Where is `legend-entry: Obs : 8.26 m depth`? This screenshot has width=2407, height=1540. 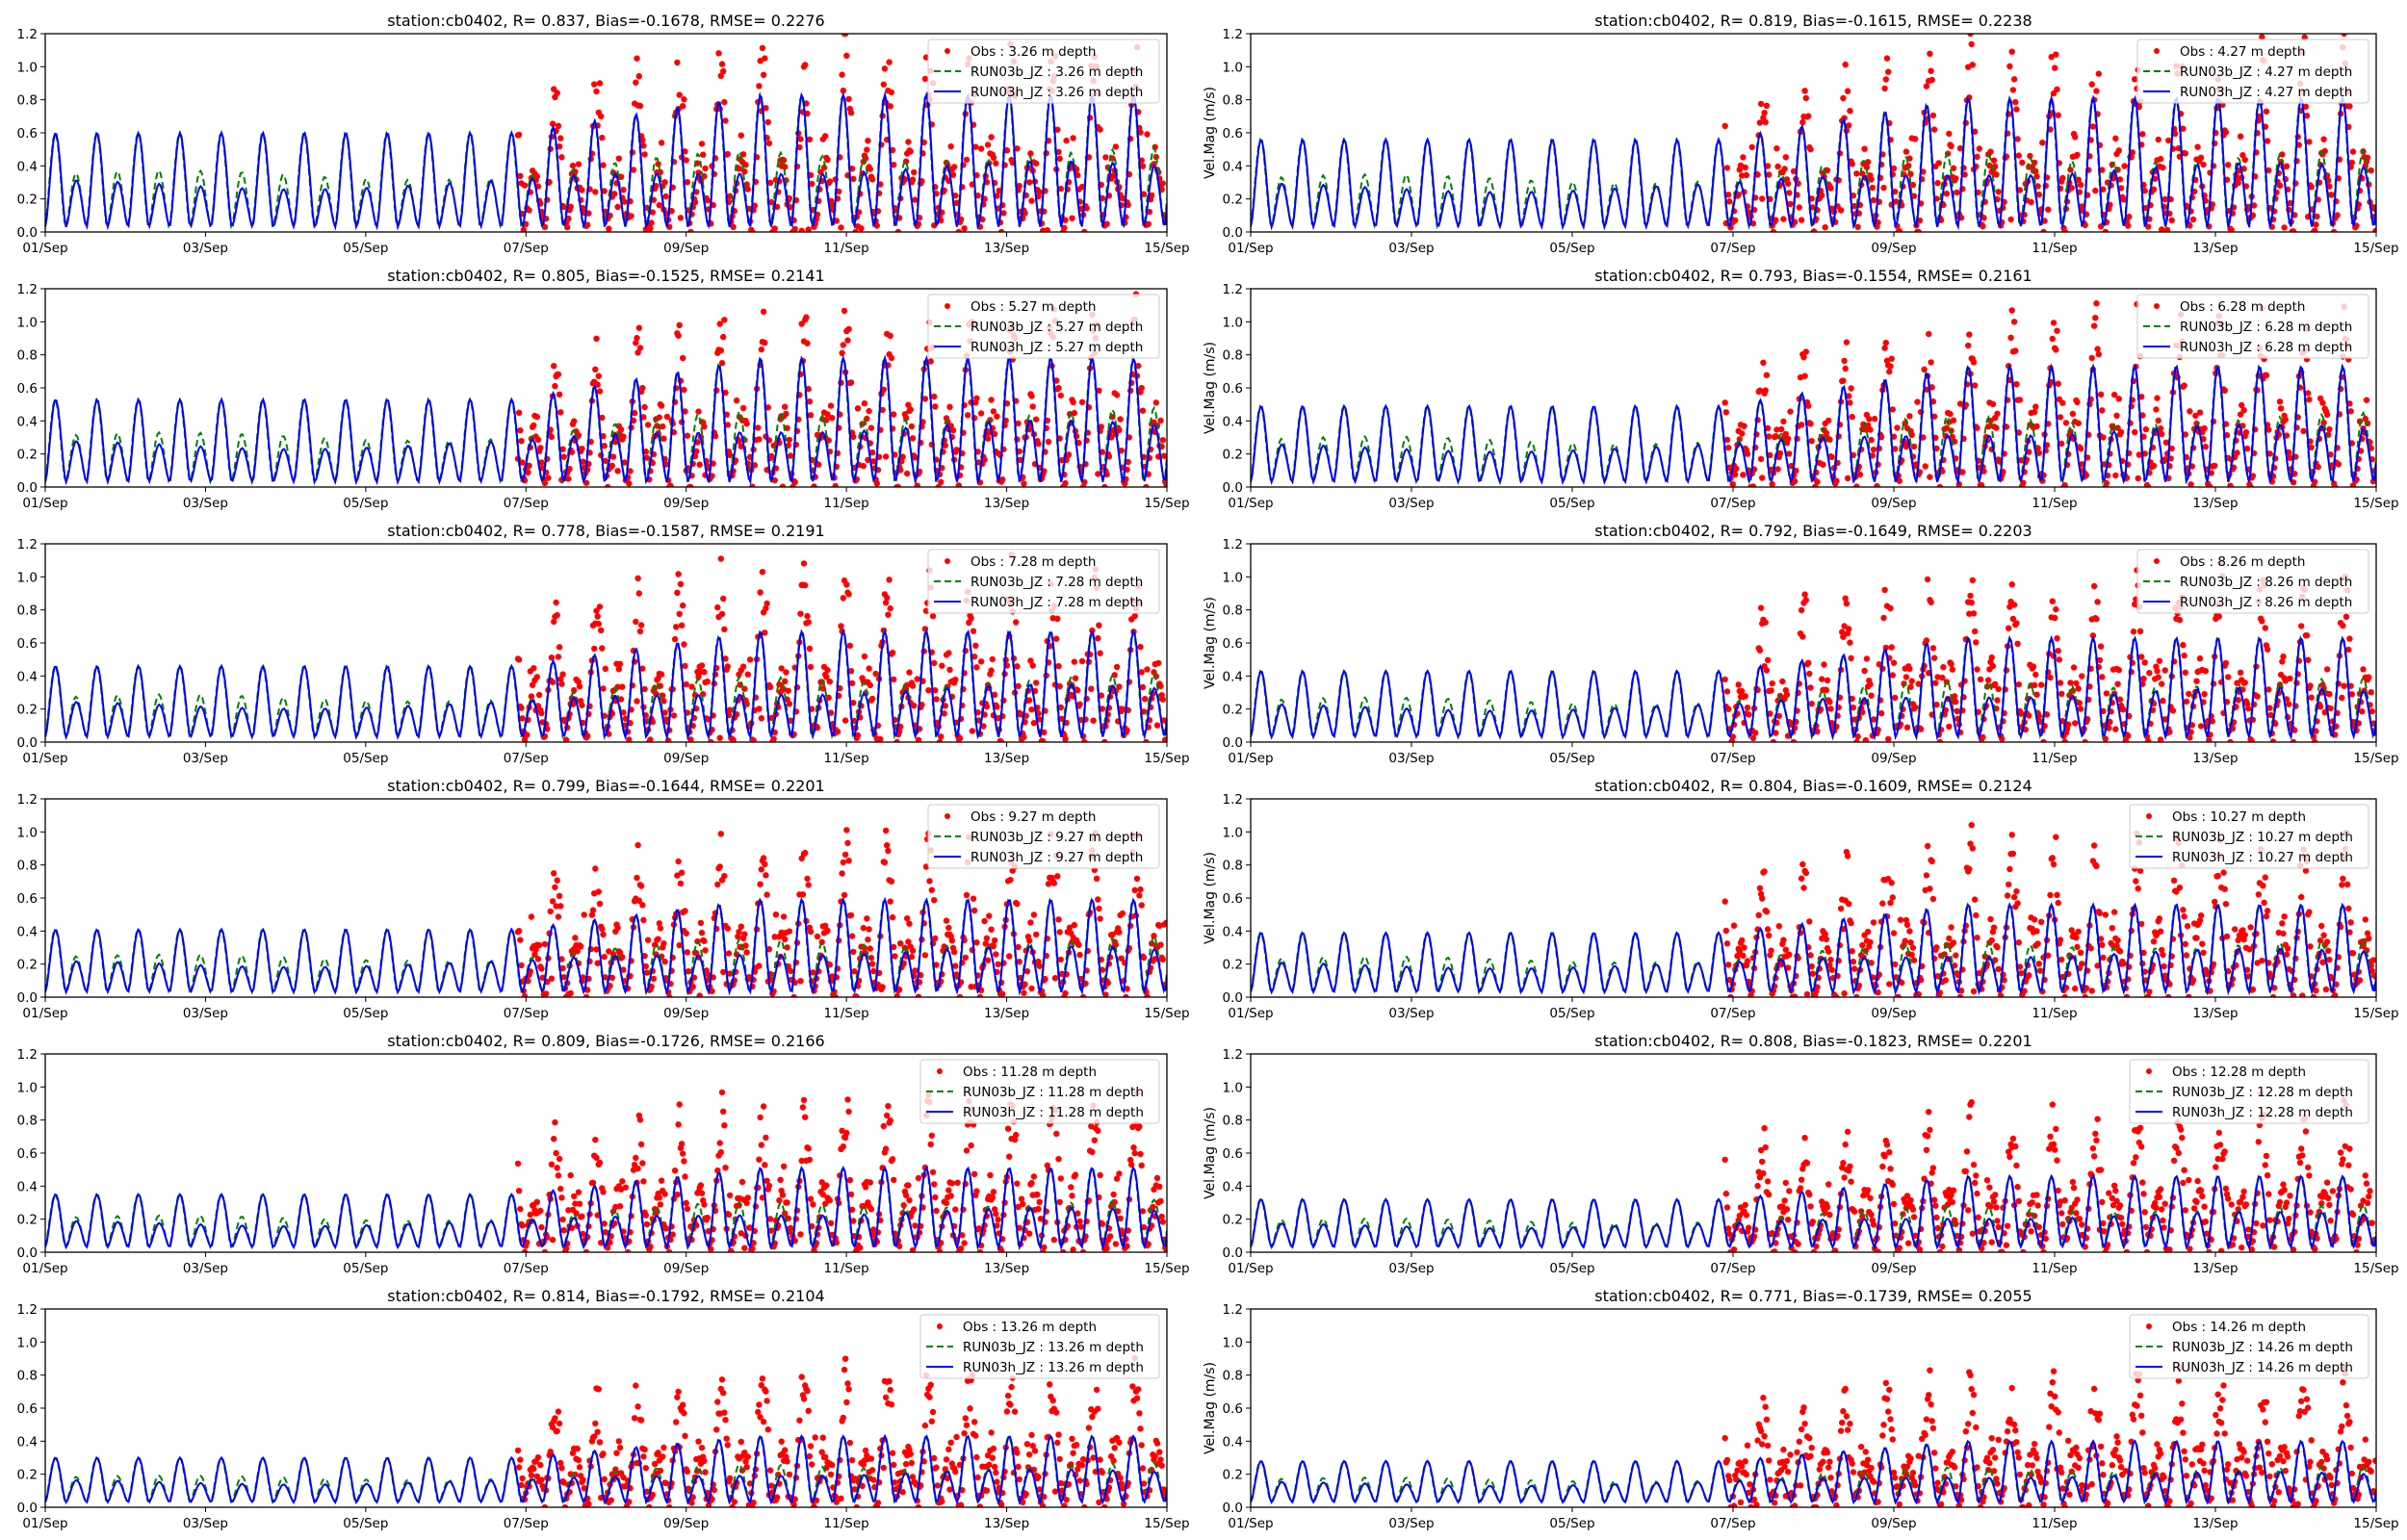
legend-entry: Obs : 8.26 m depth is located at coordinates (2242, 562).